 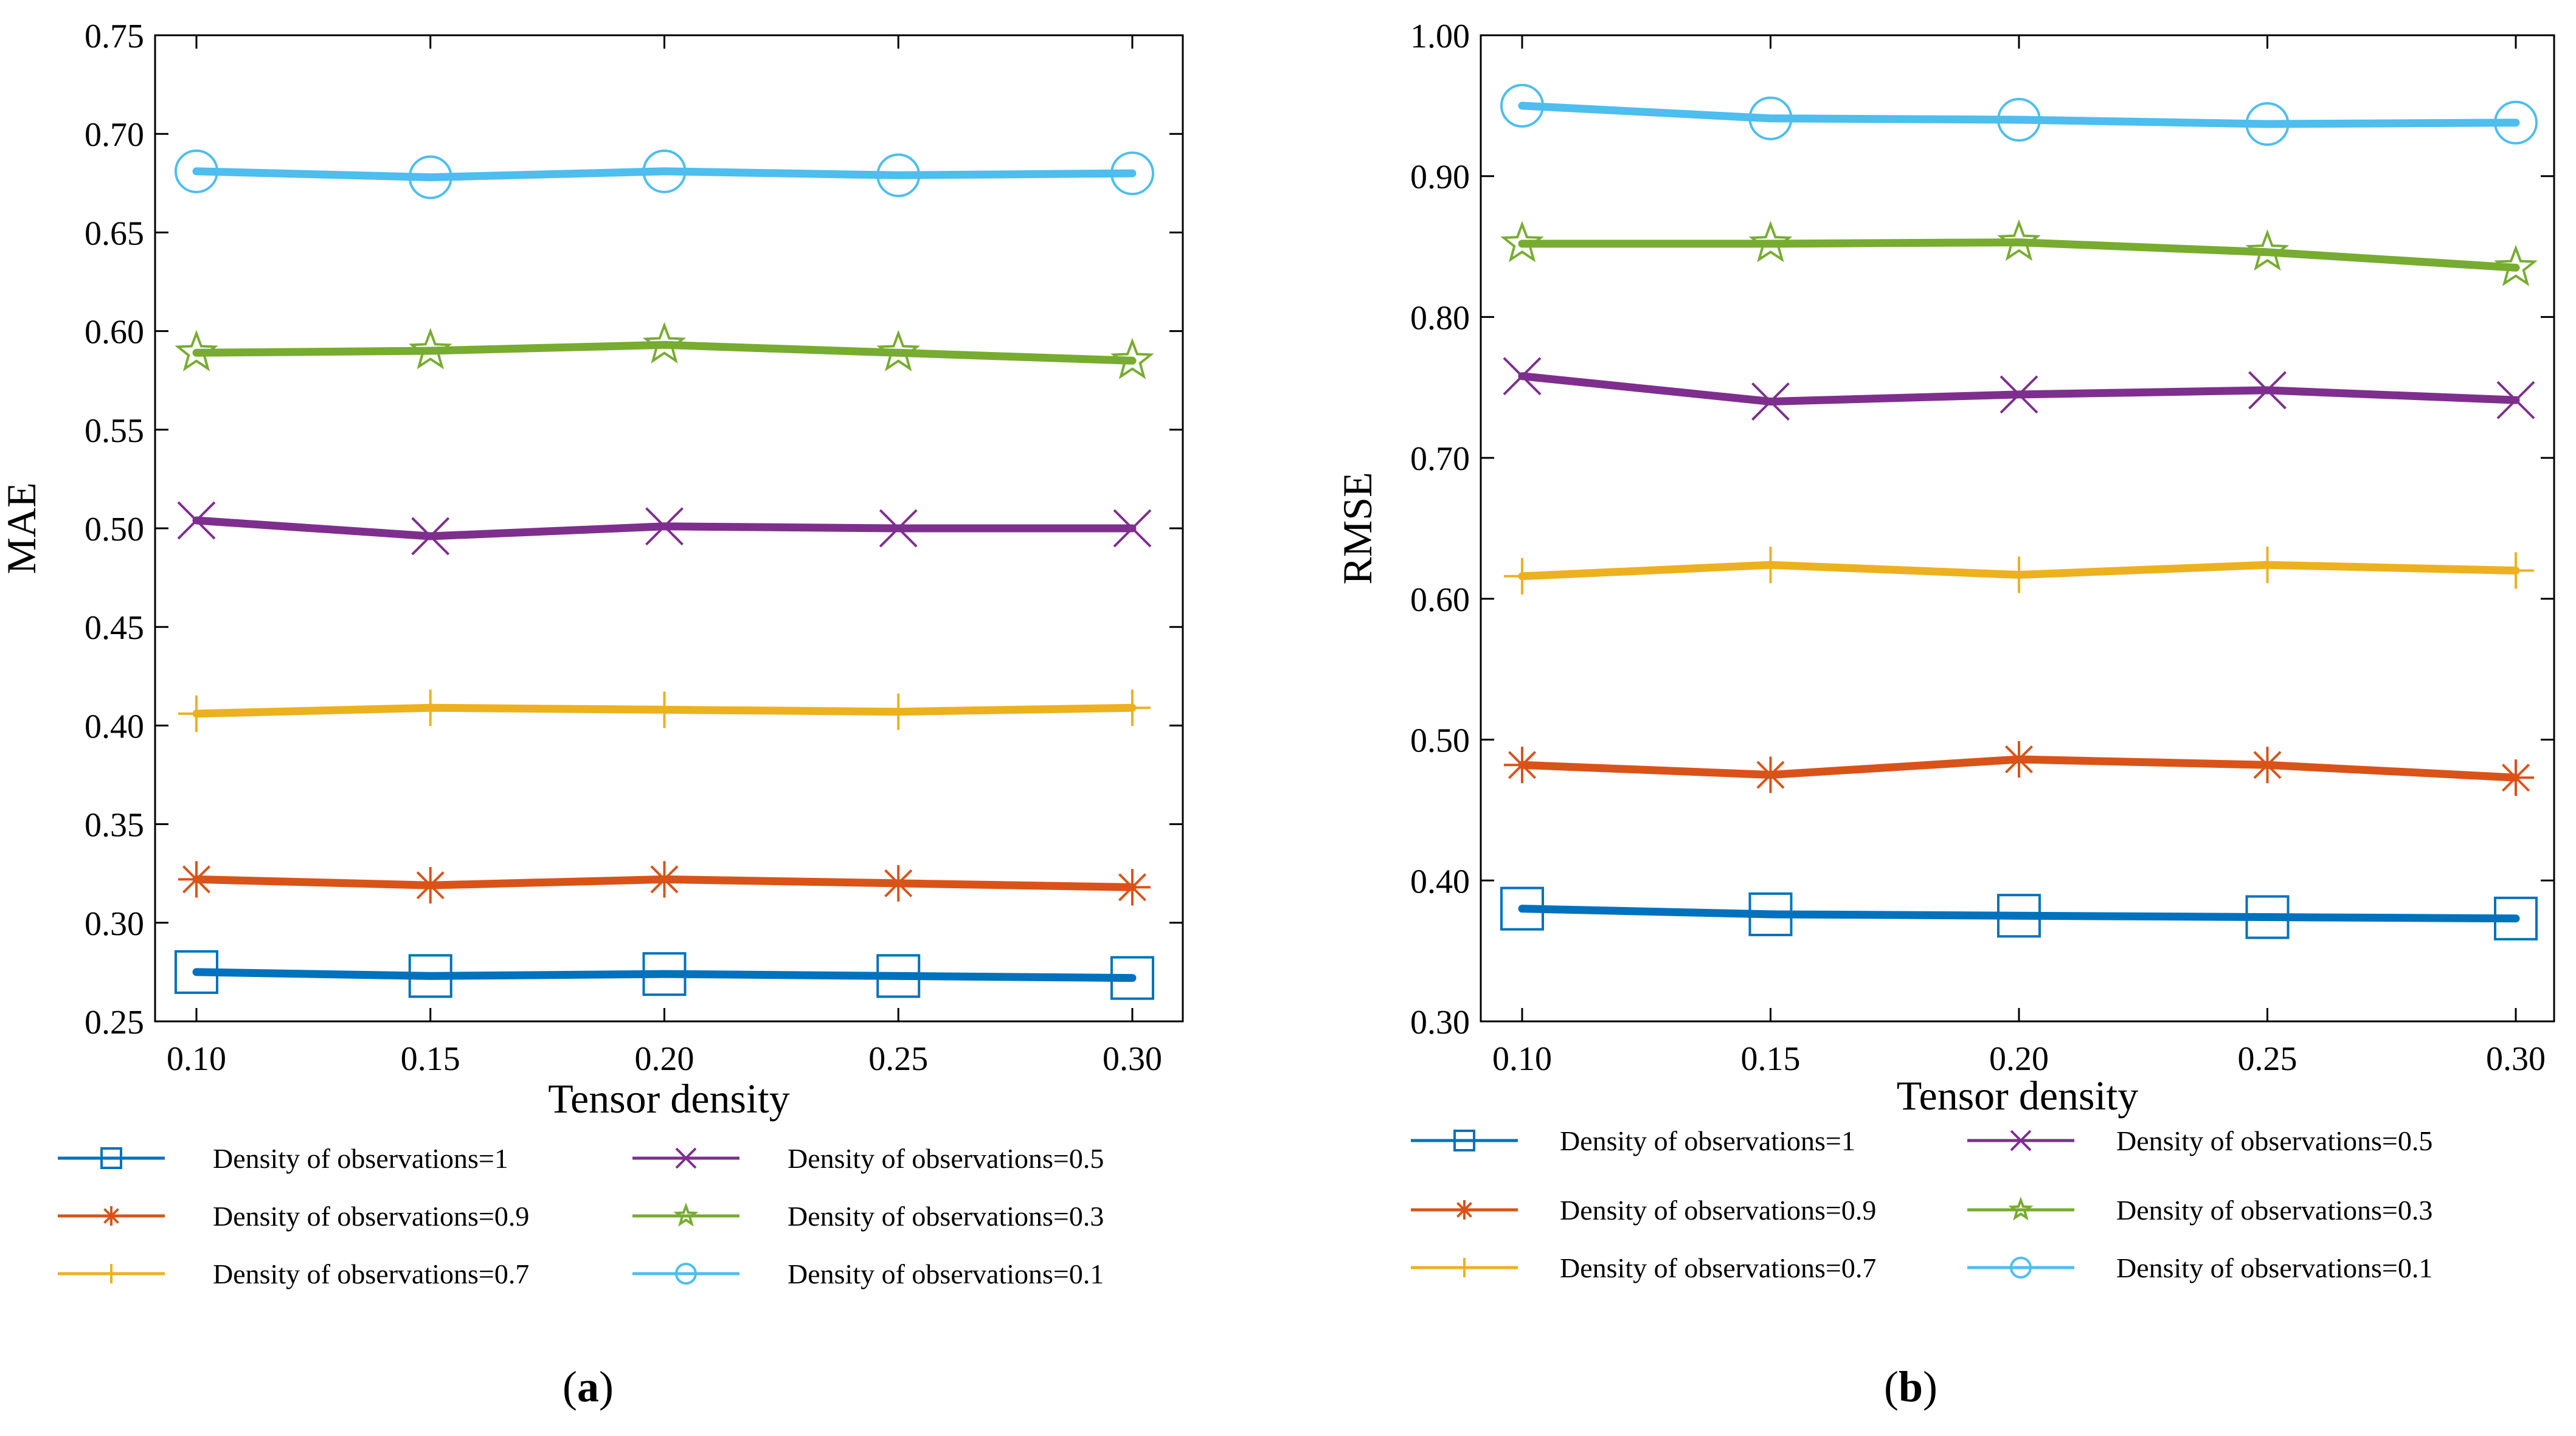 I want to click on y-axis-label: MAE, so click(x=22, y=528).